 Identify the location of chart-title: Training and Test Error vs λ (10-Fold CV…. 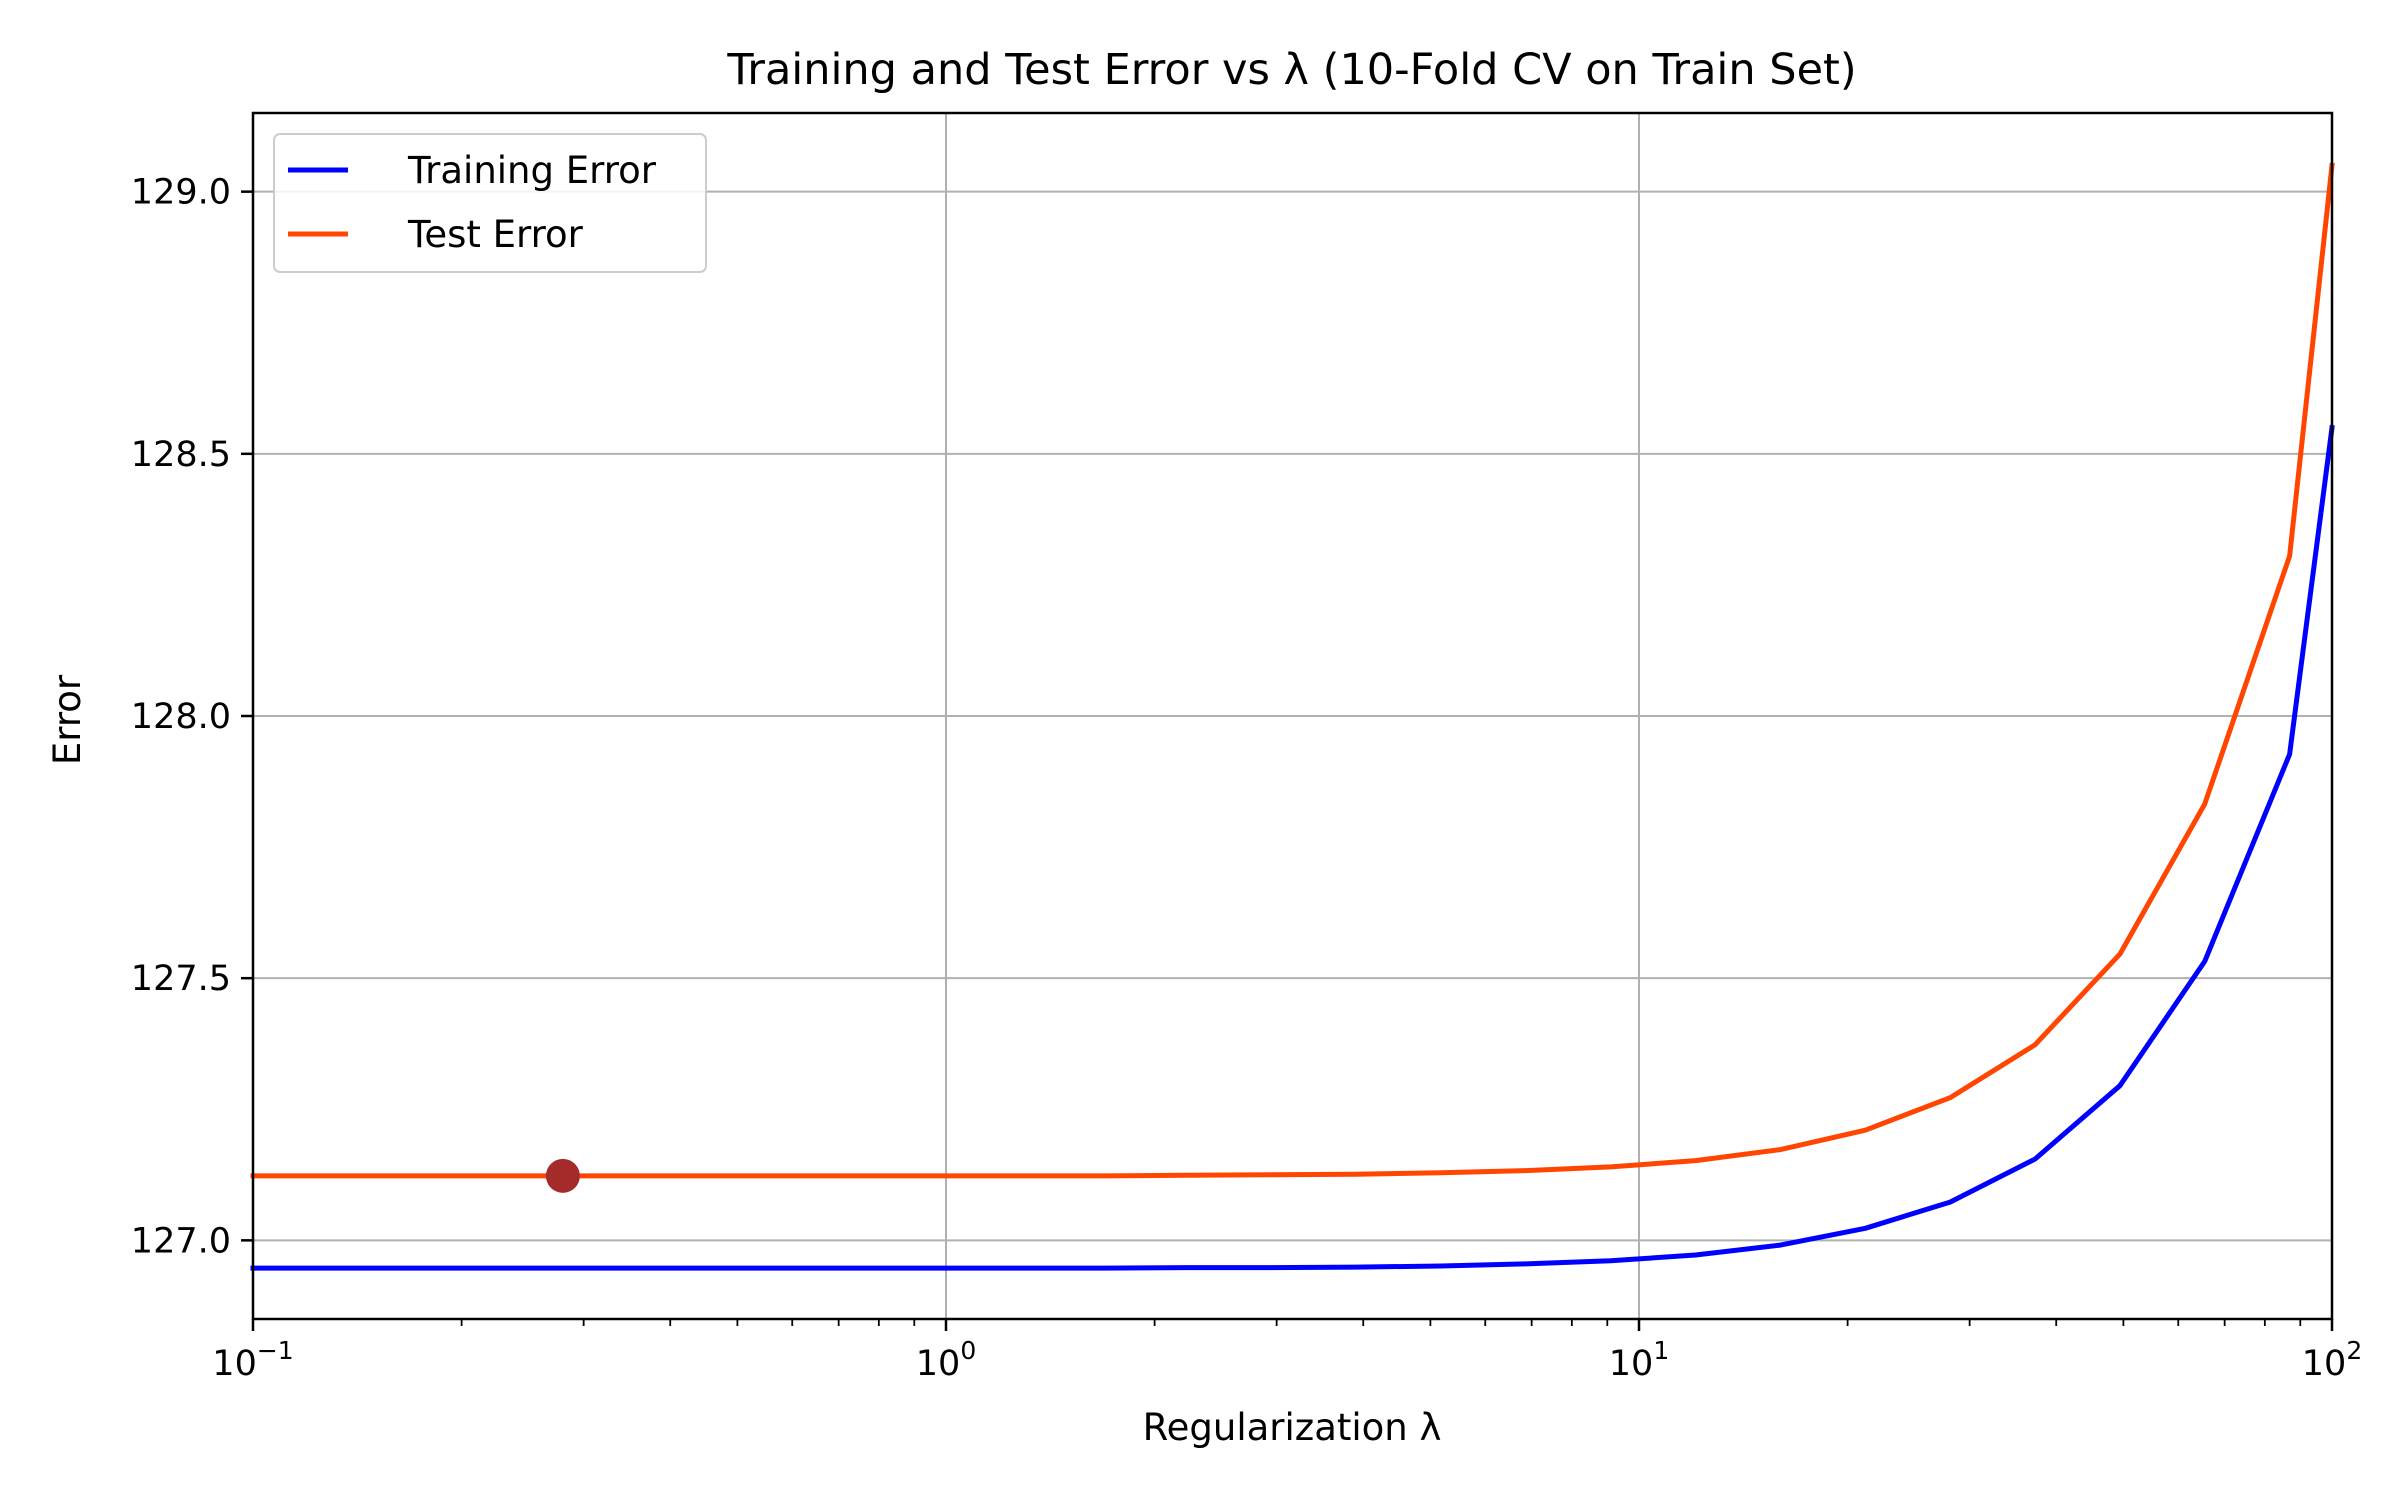
(1291, 70).